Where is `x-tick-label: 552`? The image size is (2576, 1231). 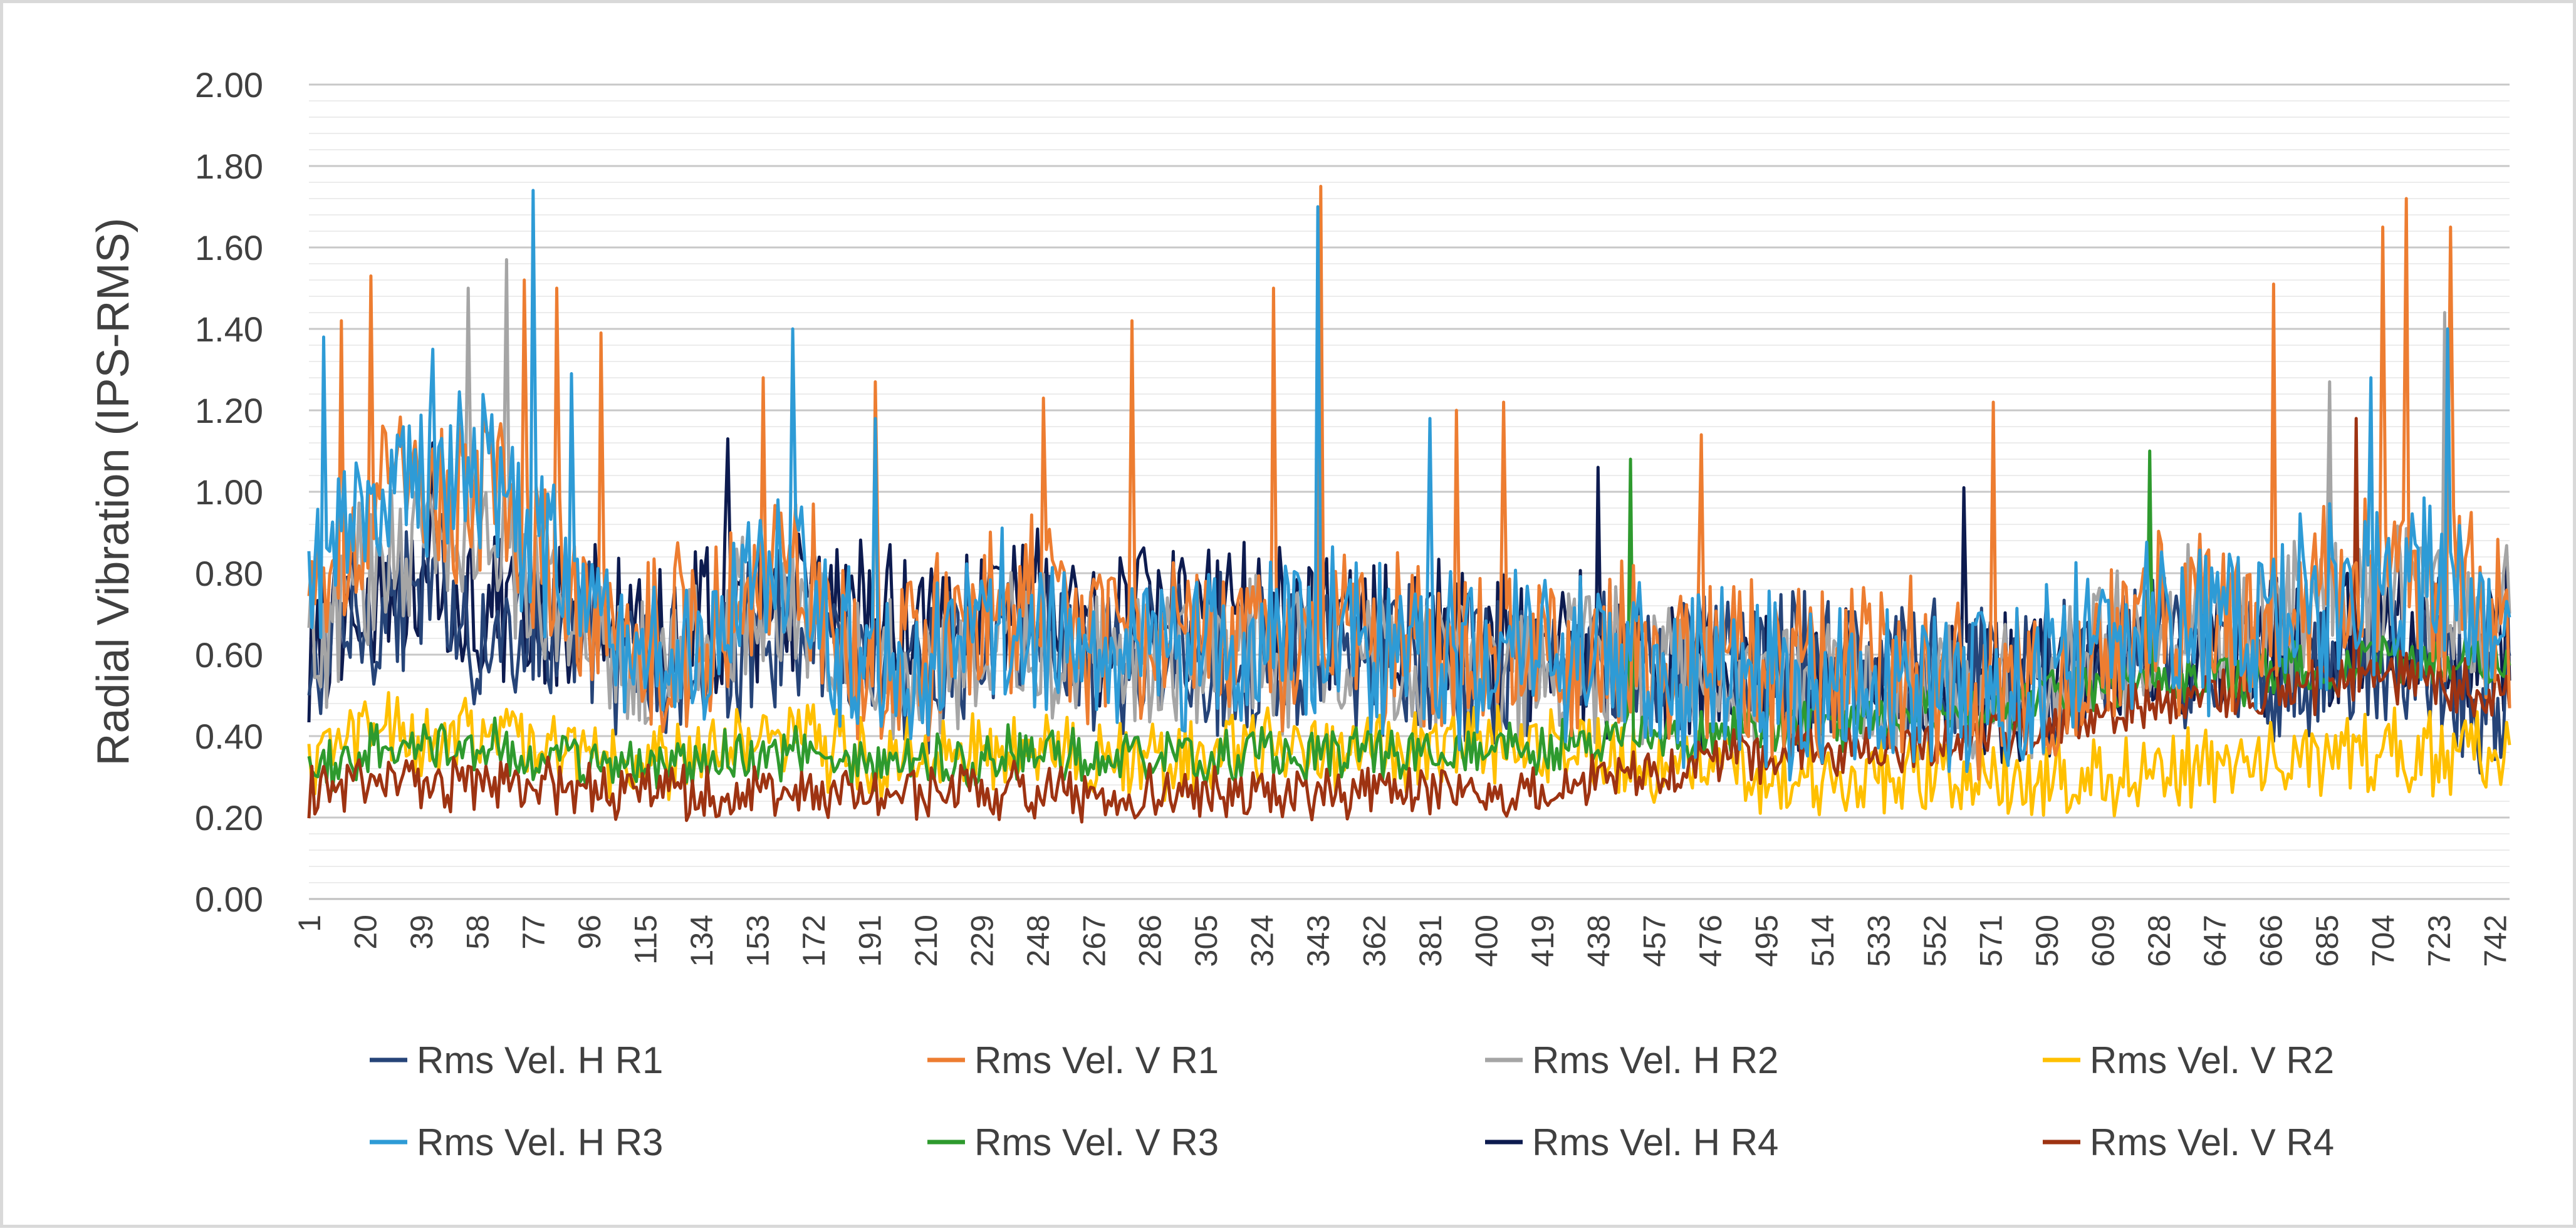 x-tick-label: 552 is located at coordinates (1935, 941).